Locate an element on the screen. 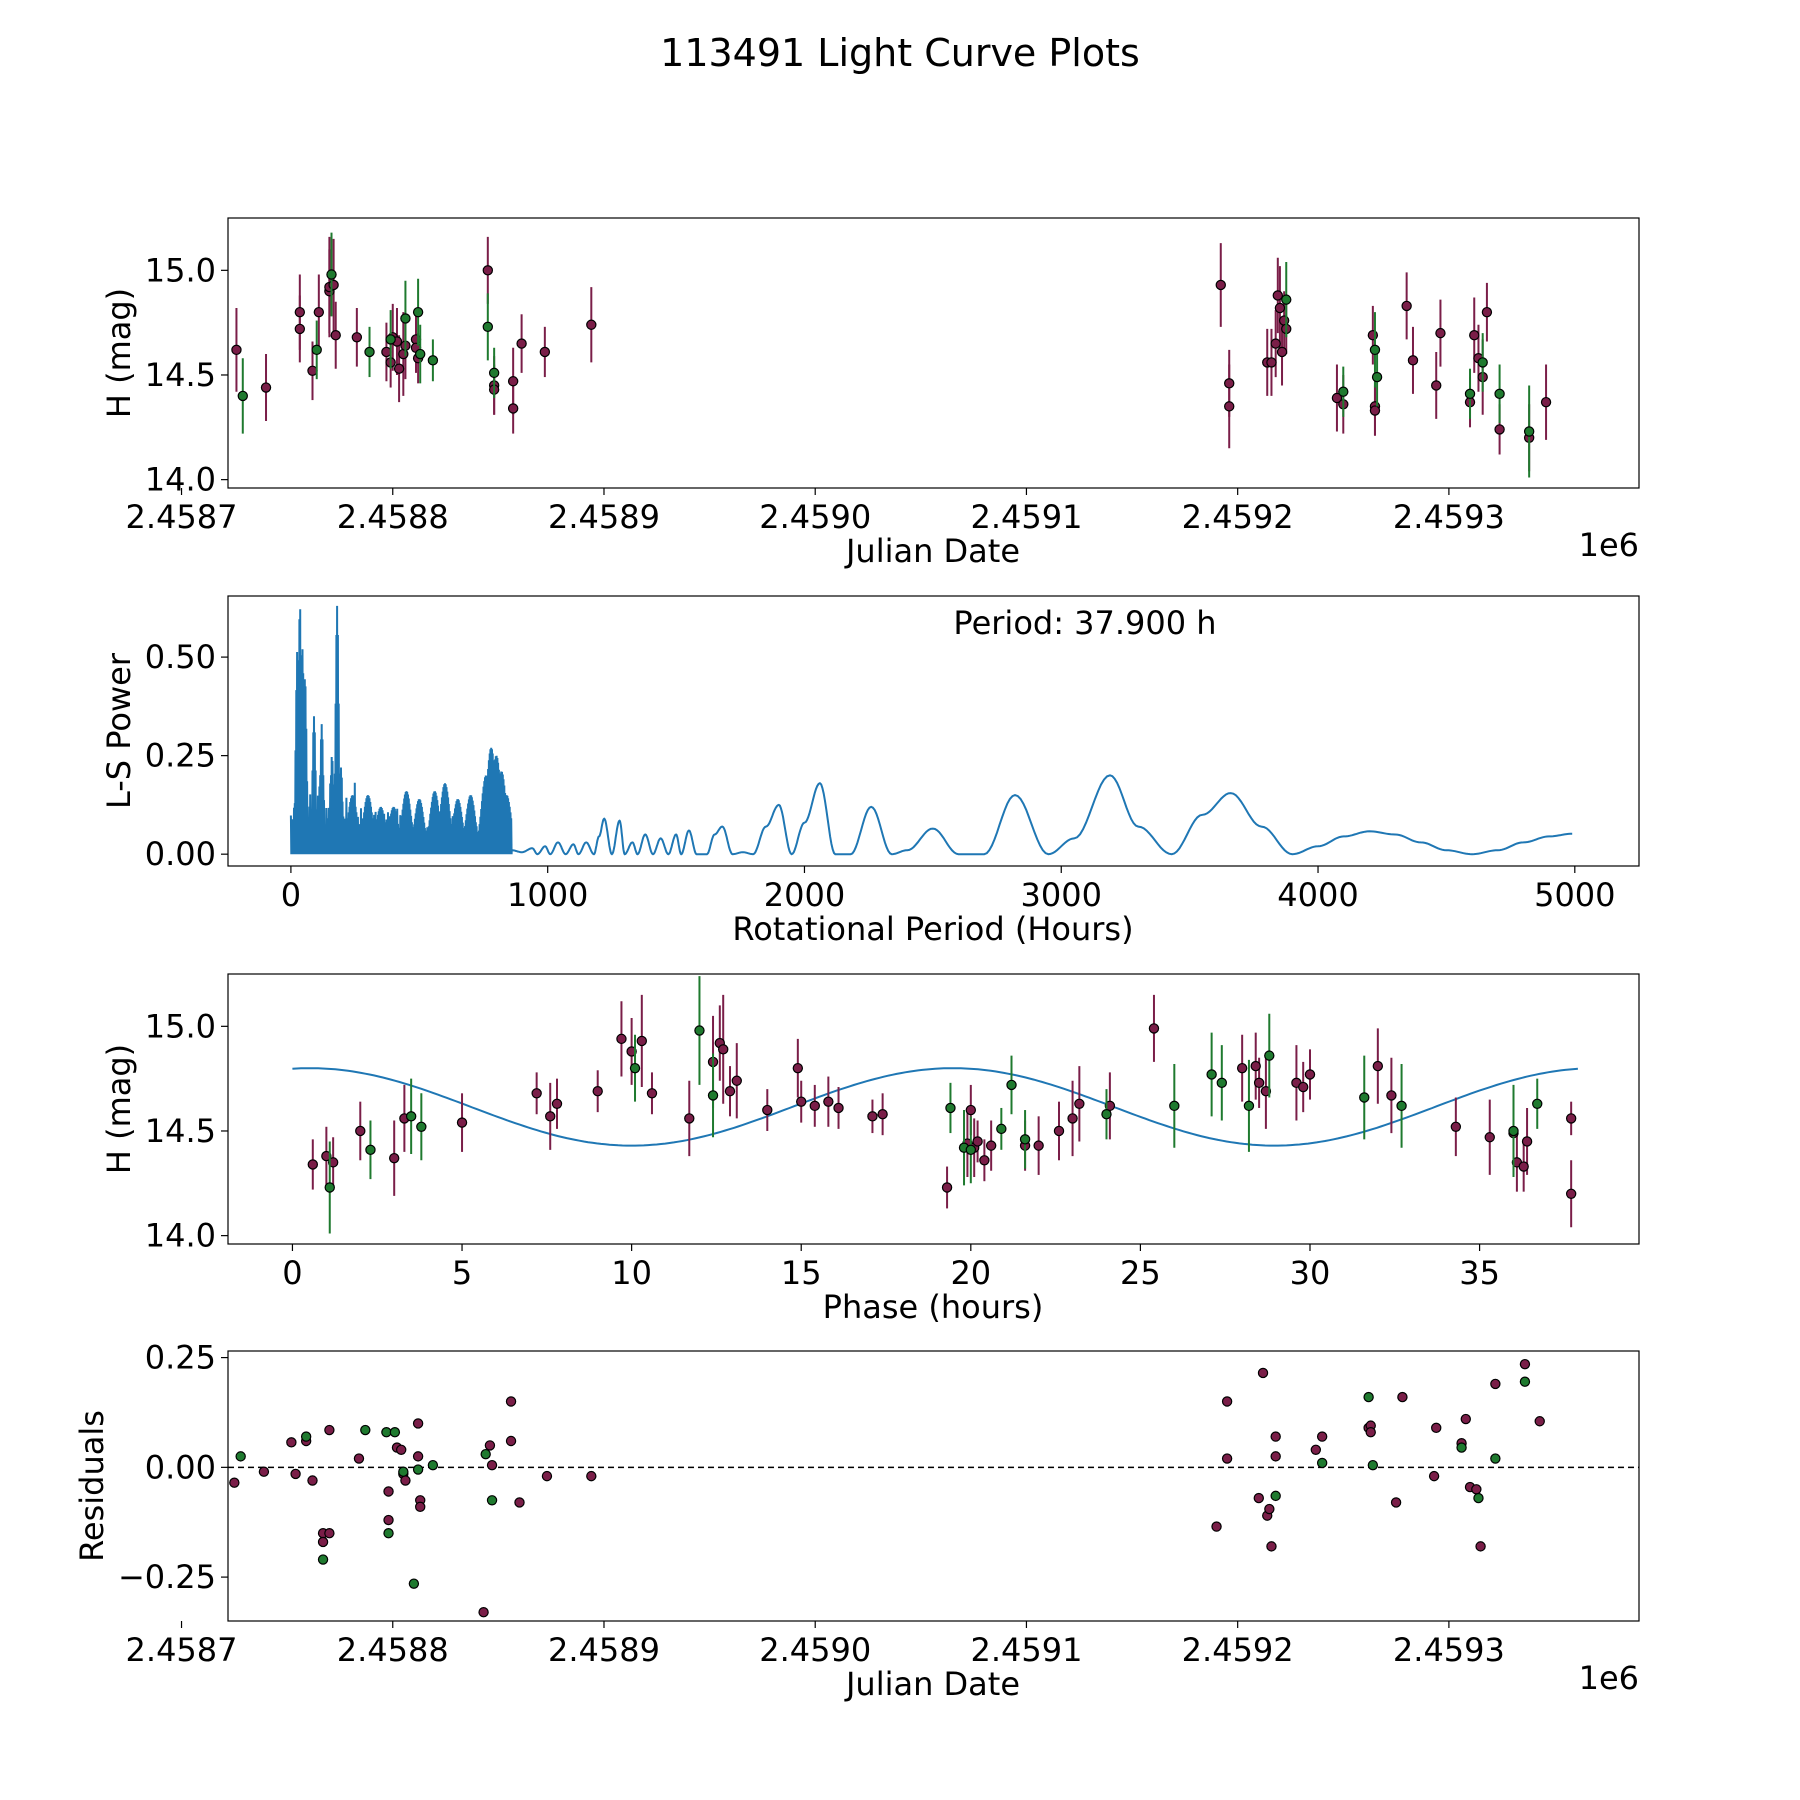 This screenshot has width=1800, height=1800. periodogram-x-tick-label: 3000 is located at coordinates (1061, 895).